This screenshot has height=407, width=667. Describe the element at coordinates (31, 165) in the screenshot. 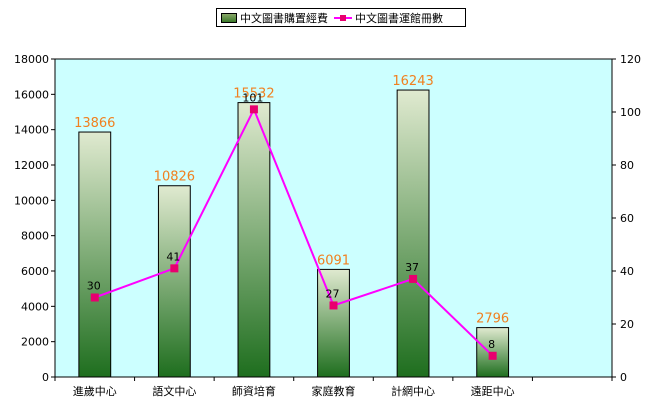

I see `y-left-tick-label: 12000` at that location.